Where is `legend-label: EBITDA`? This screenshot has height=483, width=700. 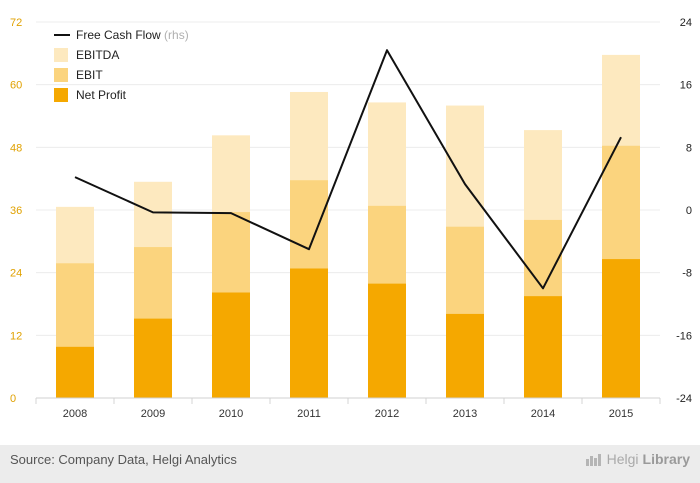 legend-label: EBITDA is located at coordinates (97, 55).